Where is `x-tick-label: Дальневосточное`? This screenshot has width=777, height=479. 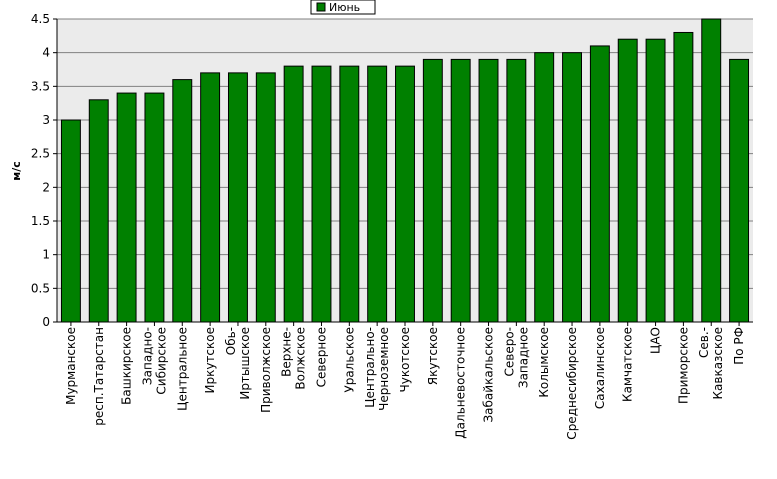
x-tick-label: Дальневосточное is located at coordinates (461, 383).